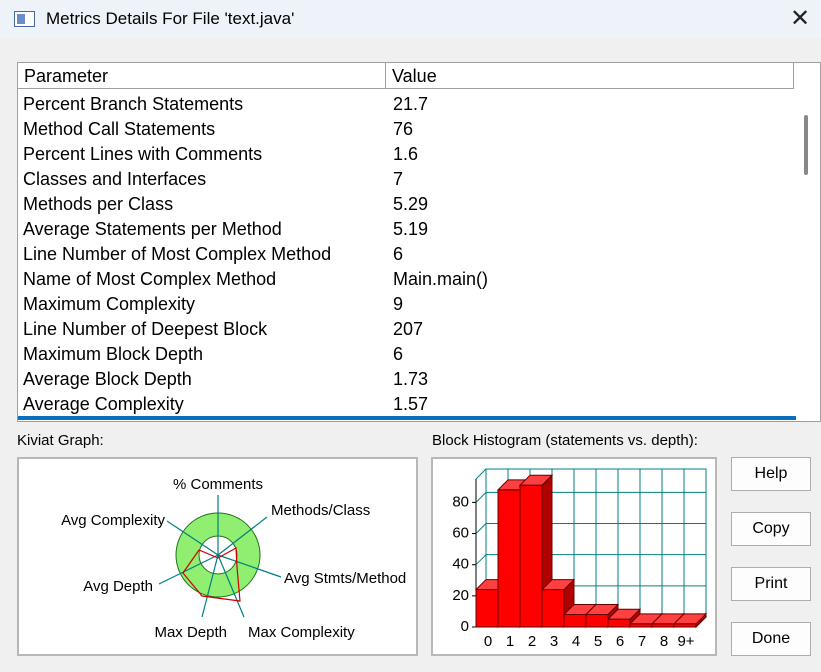 The width and height of the screenshot is (821, 672). Describe the element at coordinates (150, 279) in the screenshot. I see `parameter-cell: Name of Most Complex Method` at that location.